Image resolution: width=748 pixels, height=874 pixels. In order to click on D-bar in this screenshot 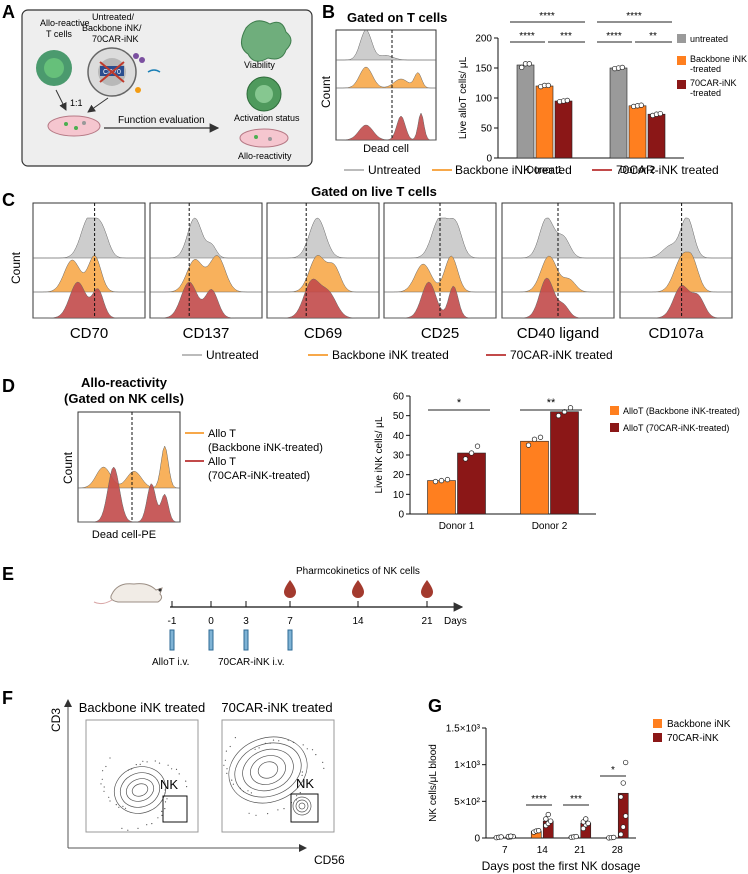, I will do `click(564, 463)`.